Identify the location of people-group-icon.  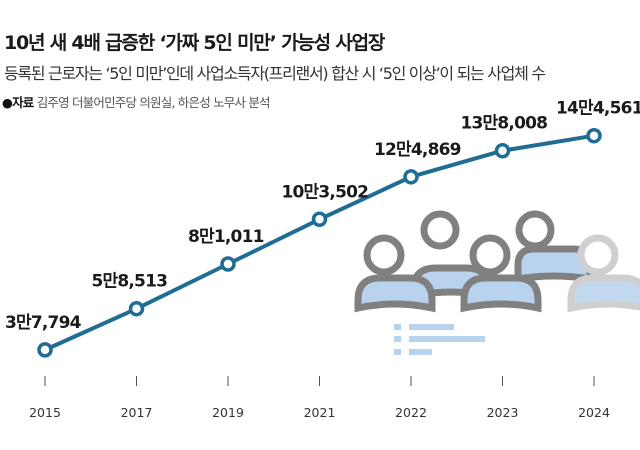
(497, 282).